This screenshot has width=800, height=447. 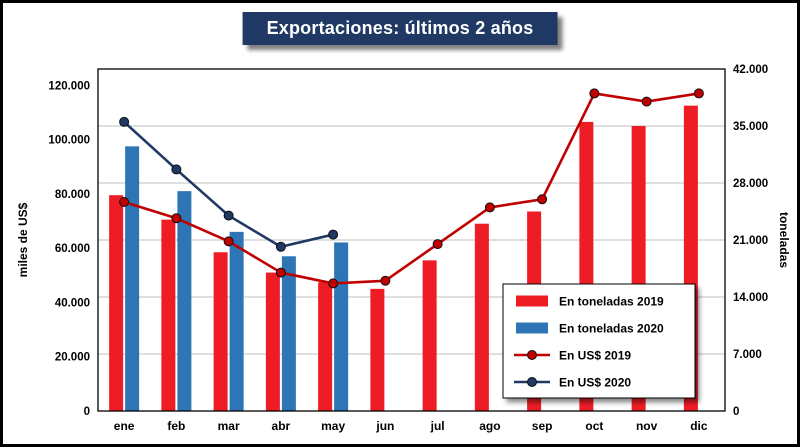 What do you see at coordinates (750, 127) in the screenshot?
I see `right-axis-tick: 35.000` at bounding box center [750, 127].